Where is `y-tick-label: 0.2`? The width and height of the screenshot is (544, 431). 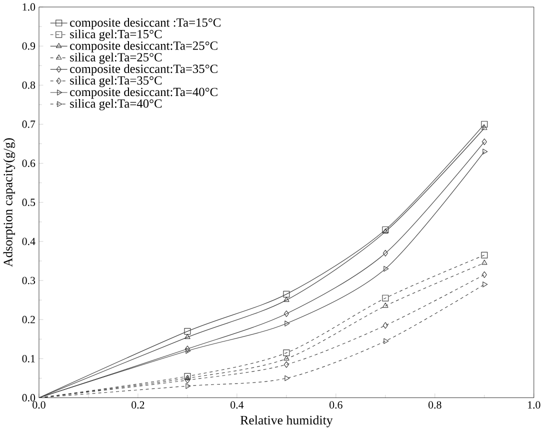 y-tick-label: 0.2 is located at coordinates (28, 320).